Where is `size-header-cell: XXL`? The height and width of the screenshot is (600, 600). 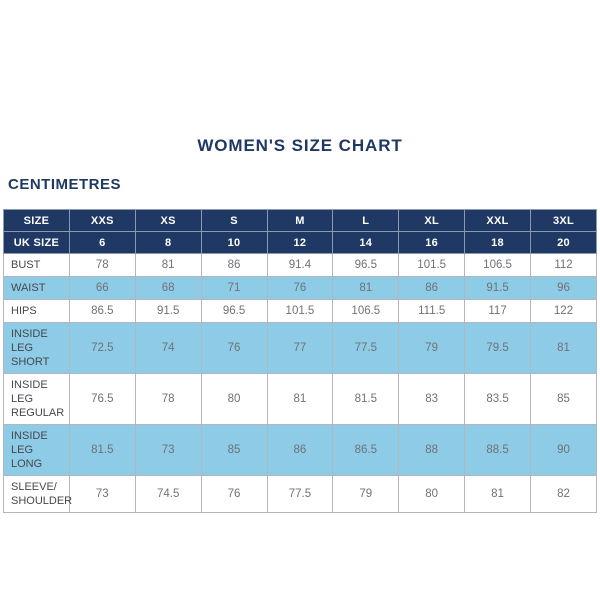
size-header-cell: XXL is located at coordinates (497, 220).